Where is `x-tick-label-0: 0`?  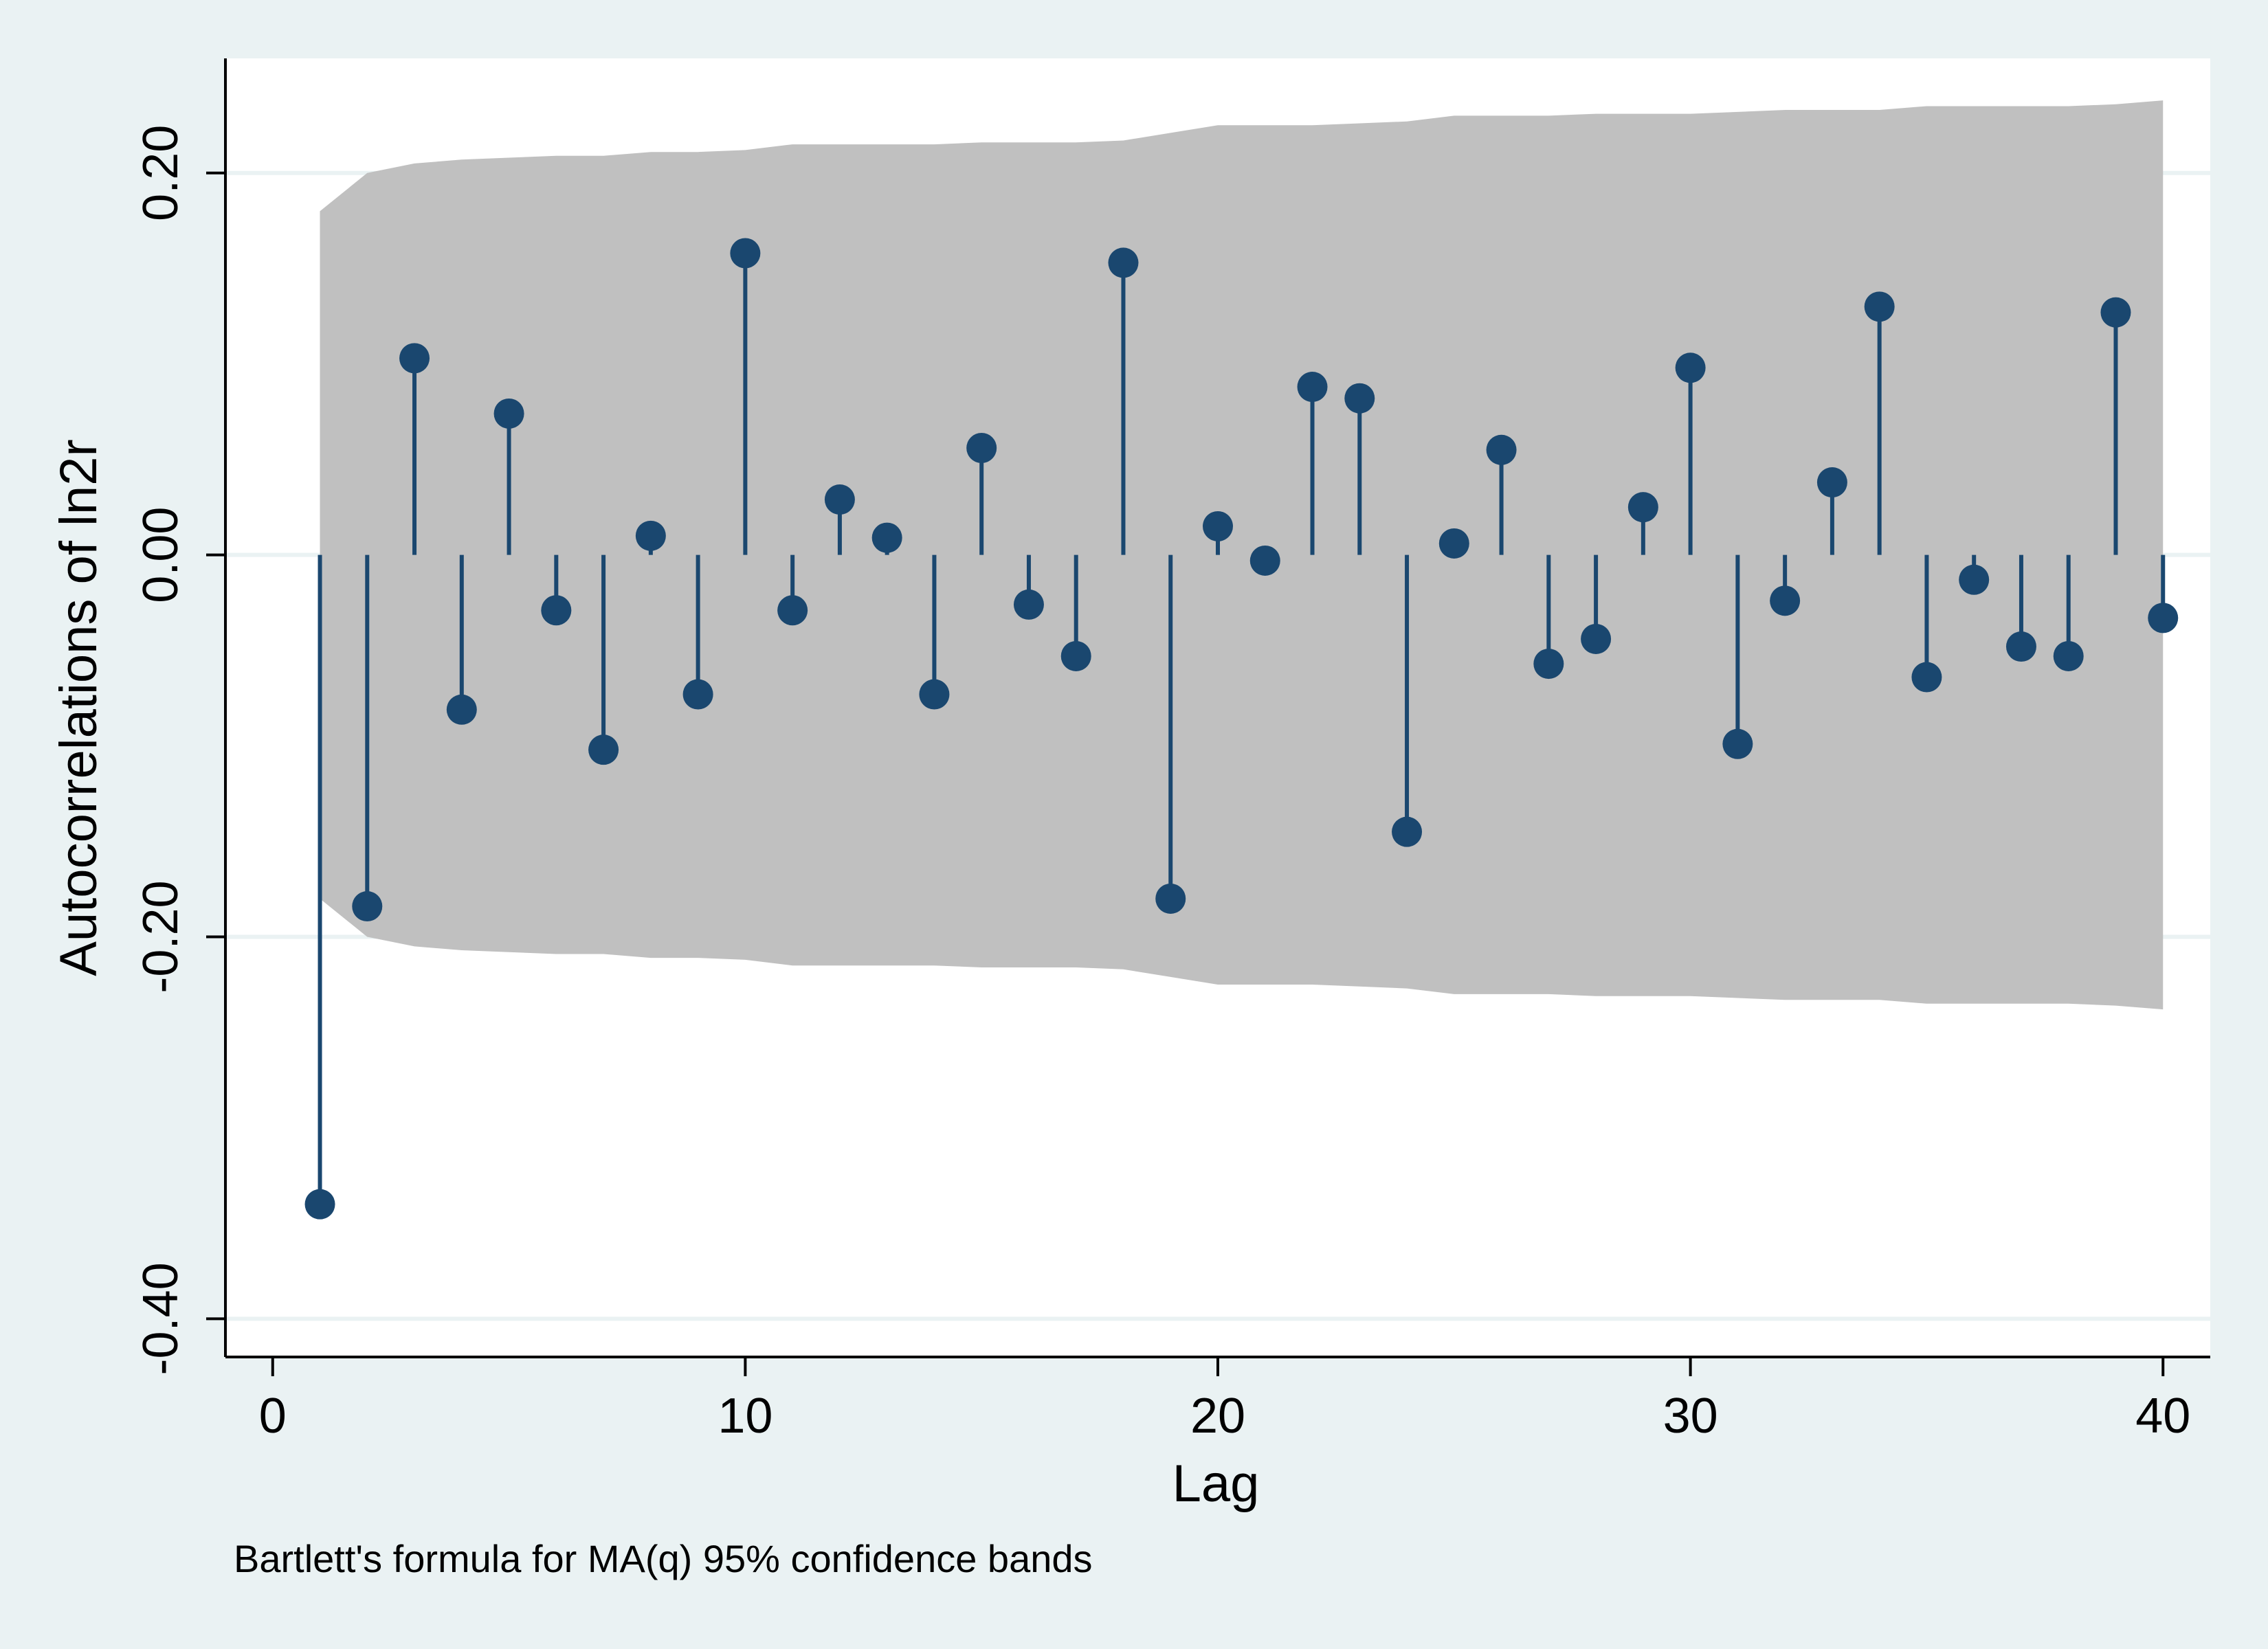
x-tick-label-0: 0 is located at coordinates (273, 1417).